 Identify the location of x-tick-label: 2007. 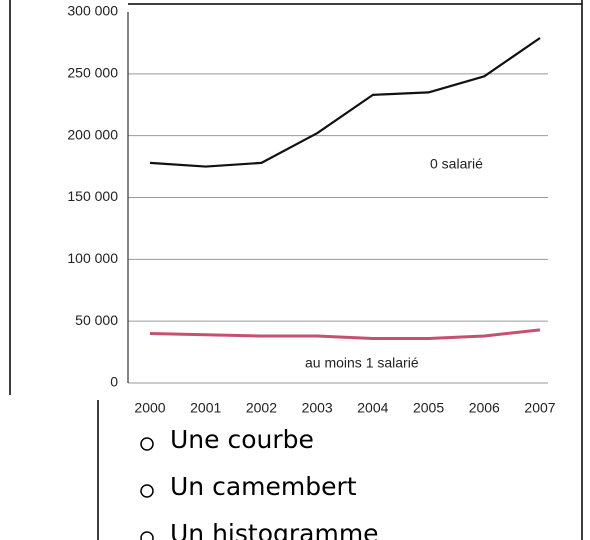
(539, 408).